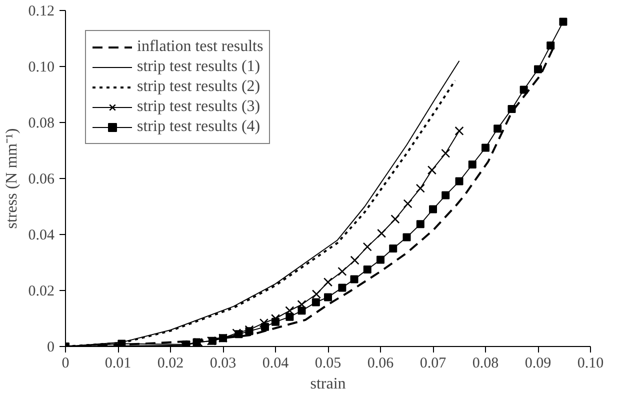 This screenshot has width=621, height=401. I want to click on x-tick-label: 0.06, so click(380, 364).